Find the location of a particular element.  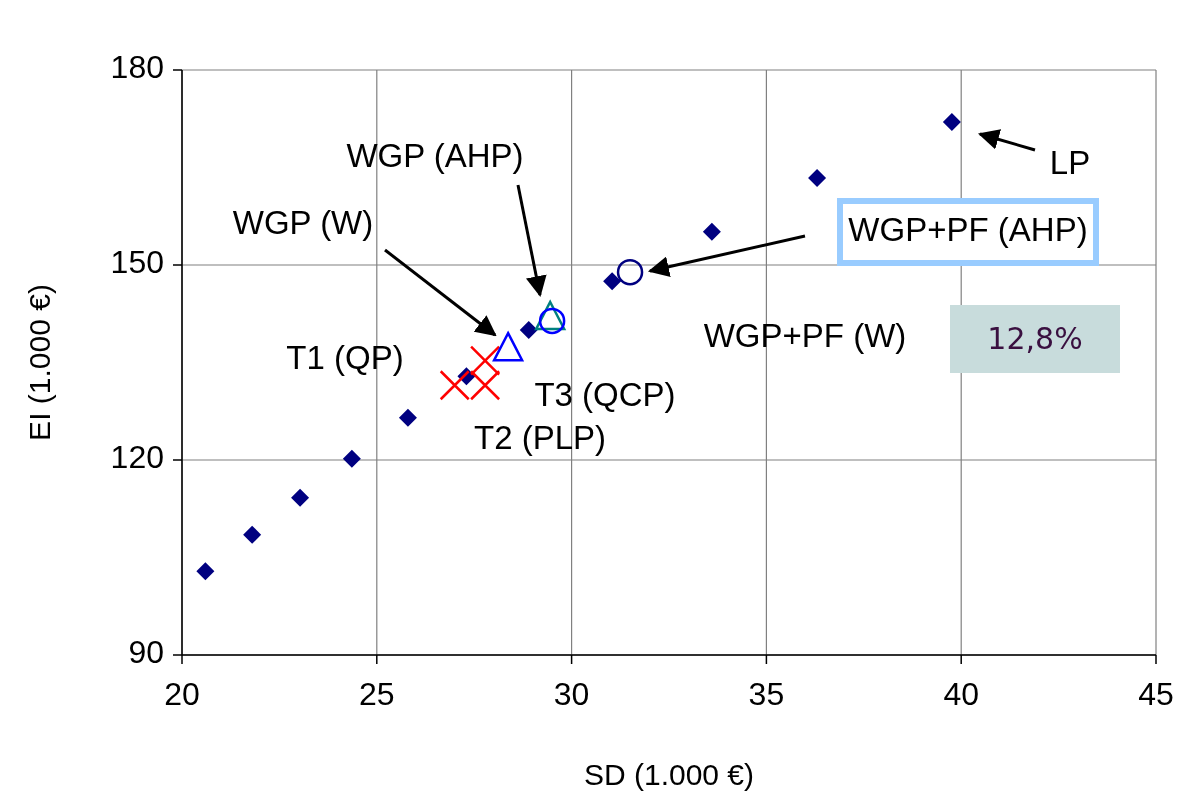

x-tick-label: 25 is located at coordinates (377, 694).